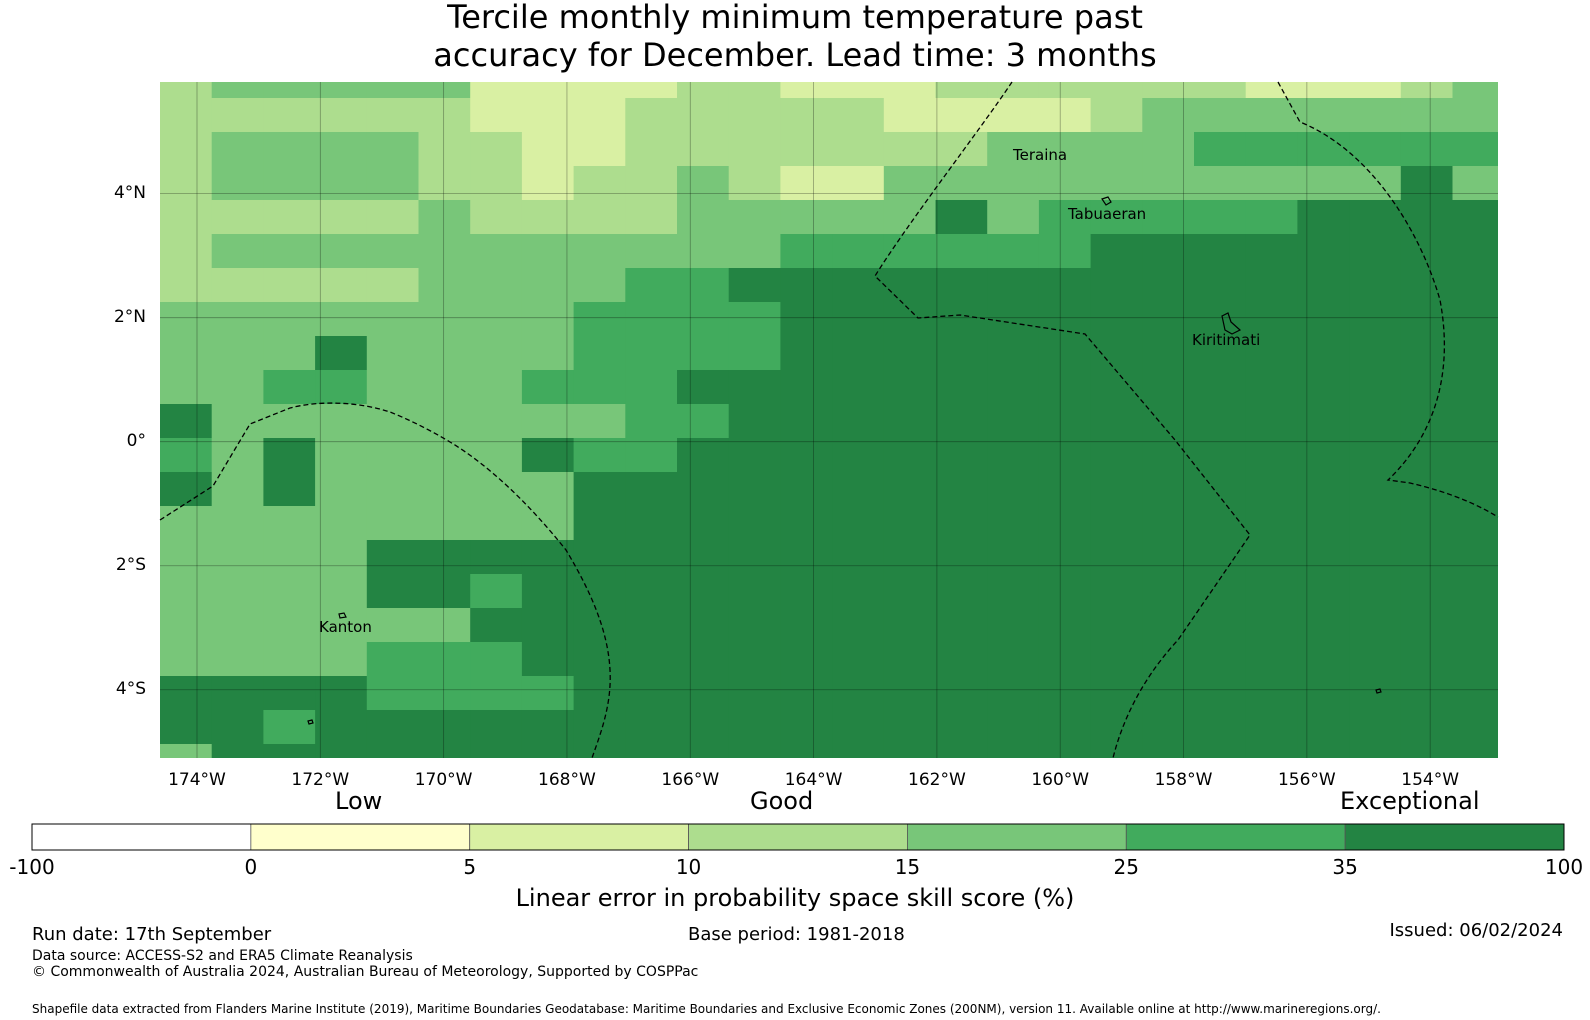 Image resolution: width=1590 pixels, height=1020 pixels. What do you see at coordinates (320, 780) in the screenshot?
I see `longitude-tick-label: 172°W` at bounding box center [320, 780].